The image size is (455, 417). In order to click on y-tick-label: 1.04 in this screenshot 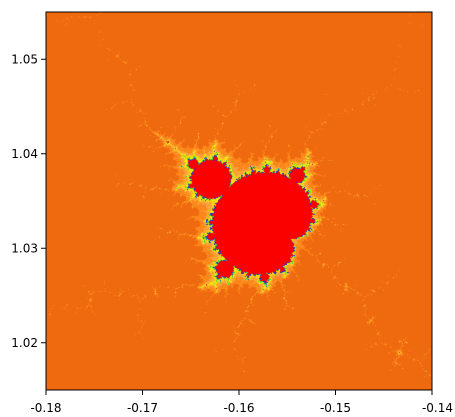, I will do `click(24, 154)`.